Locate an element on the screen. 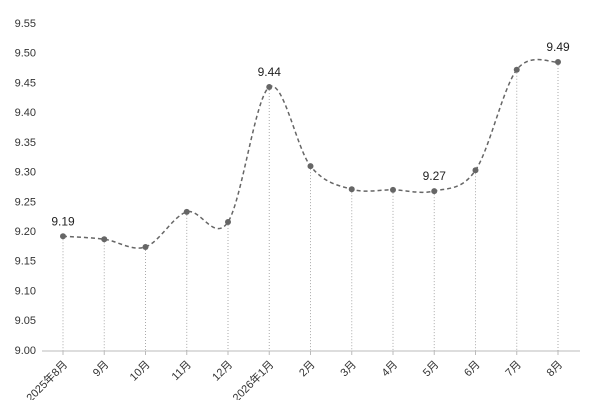  y-tick-label: 9.25 is located at coordinates (25, 202).